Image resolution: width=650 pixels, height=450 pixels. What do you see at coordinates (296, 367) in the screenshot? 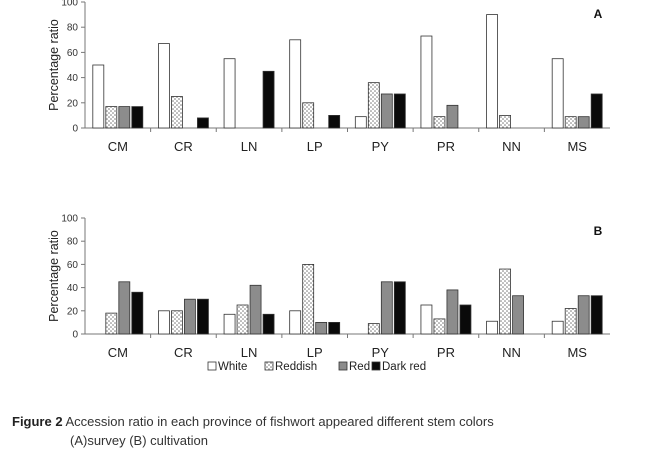
I see `legend-label-reddish: Reddish` at bounding box center [296, 367].